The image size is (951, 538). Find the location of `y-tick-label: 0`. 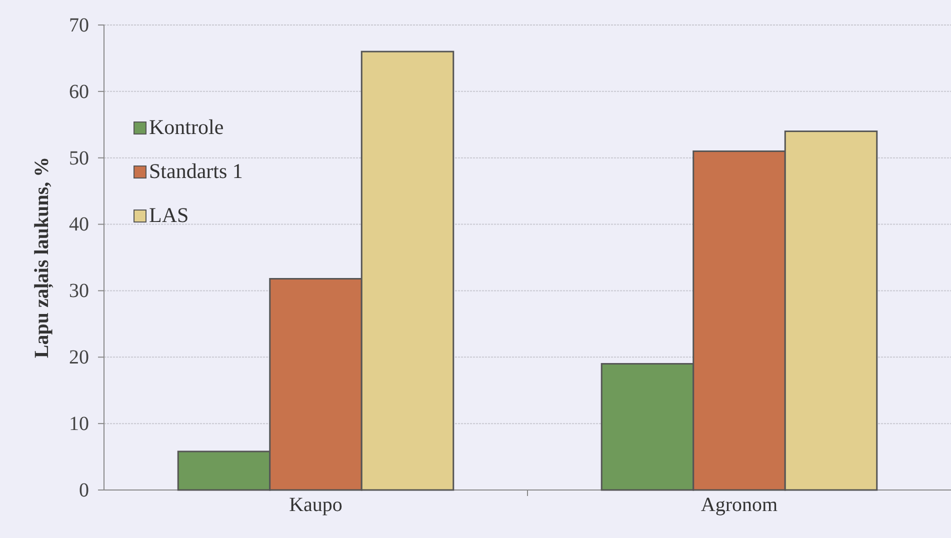

y-tick-label: 0 is located at coordinates (84, 490).